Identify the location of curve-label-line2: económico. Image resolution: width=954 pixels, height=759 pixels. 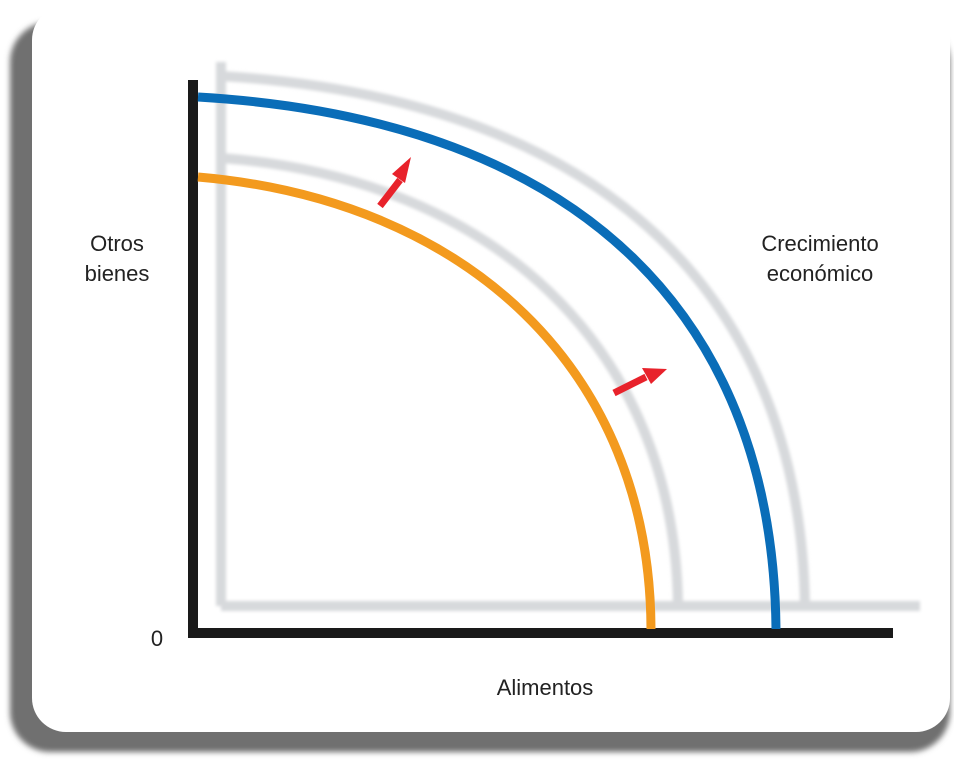
(820, 273).